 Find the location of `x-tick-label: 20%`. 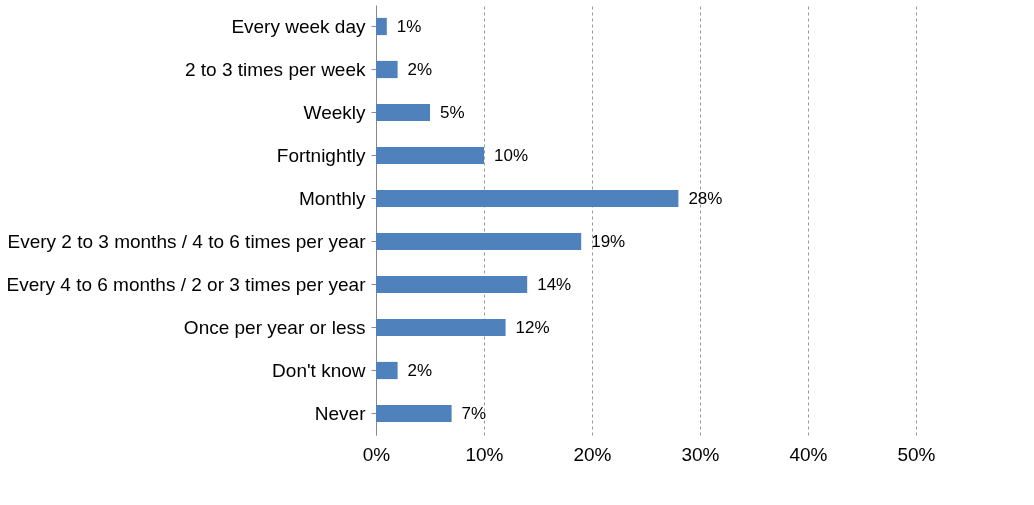

x-tick-label: 20% is located at coordinates (592, 454).